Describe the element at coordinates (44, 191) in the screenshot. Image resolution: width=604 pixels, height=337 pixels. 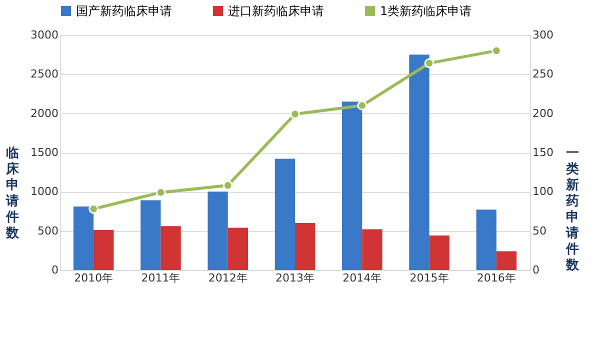
I see `y-tick-label: 1000` at that location.